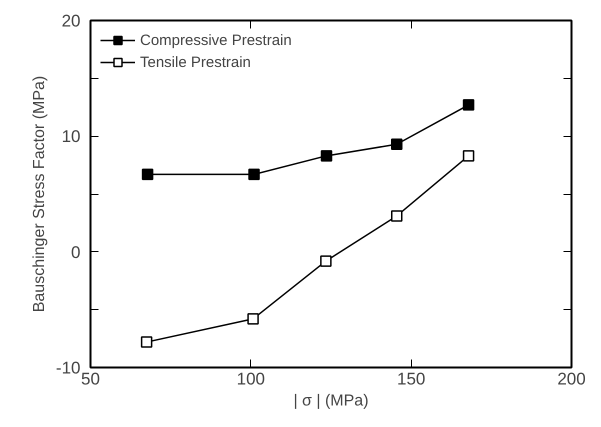 The image size is (601, 427). Describe the element at coordinates (71, 136) in the screenshot. I see `y-tick-label: 10` at that location.